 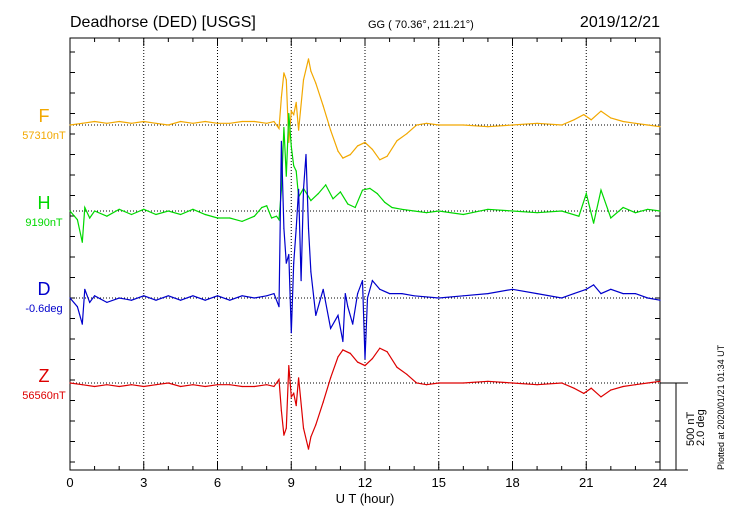 I want to click on baseline-value-F: 57310nT, so click(x=44, y=136).